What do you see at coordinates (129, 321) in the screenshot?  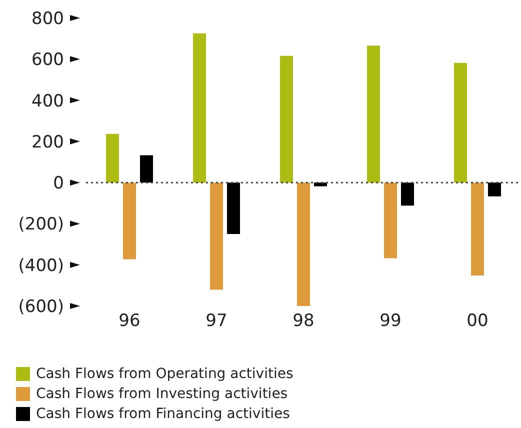 I see `x-tick-label: 96` at bounding box center [129, 321].